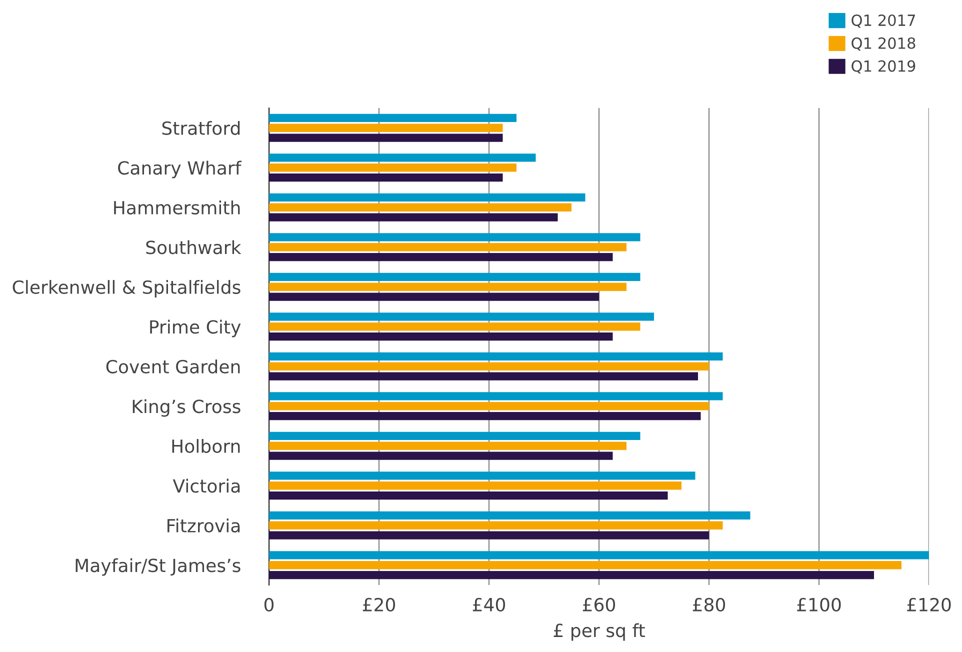  I want to click on x-tick-label: £60, so click(599, 605).